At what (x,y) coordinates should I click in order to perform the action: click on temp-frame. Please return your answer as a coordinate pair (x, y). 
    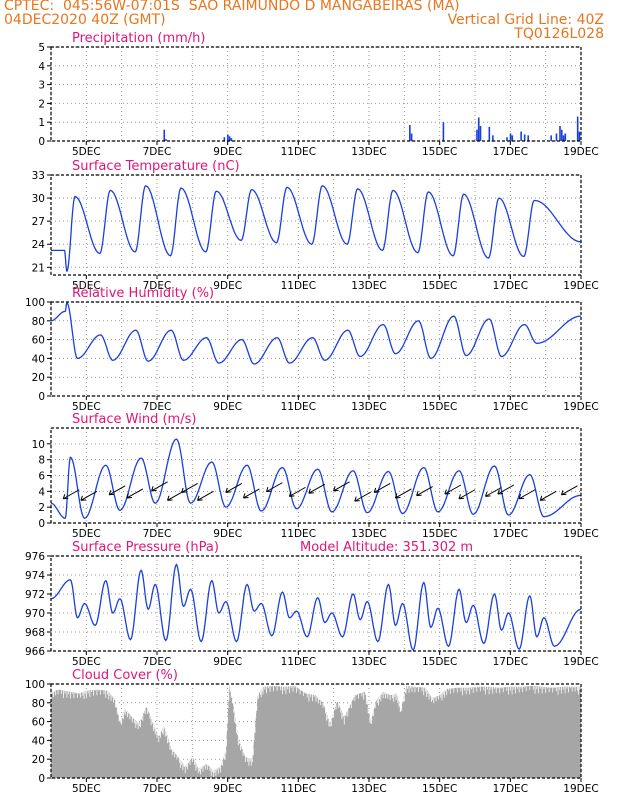
    Looking at the image, I should click on (316, 225).